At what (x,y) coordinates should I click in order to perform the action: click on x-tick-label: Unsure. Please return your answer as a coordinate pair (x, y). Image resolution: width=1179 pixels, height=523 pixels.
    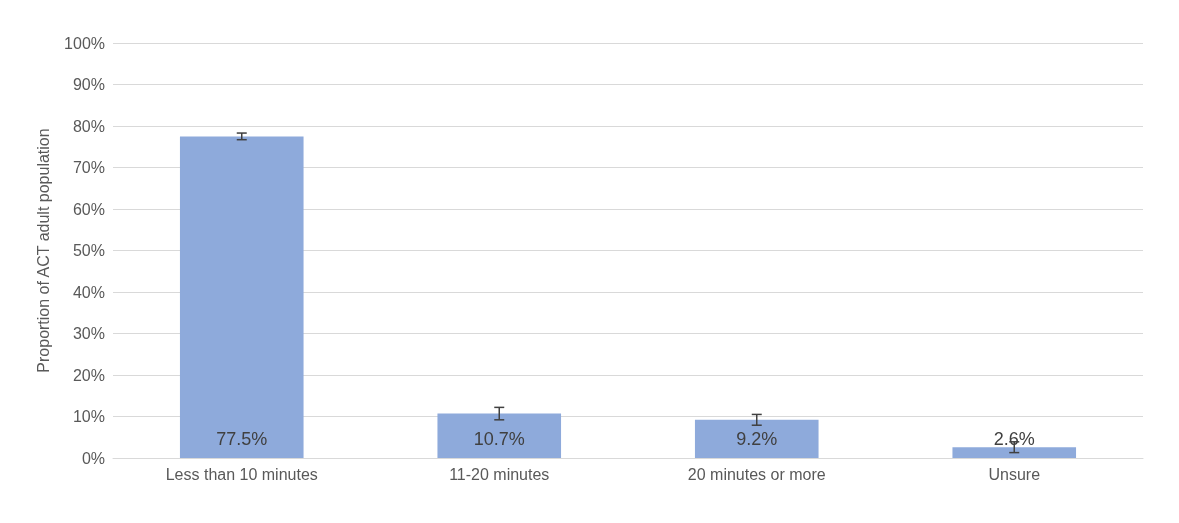
    Looking at the image, I should click on (1014, 474).